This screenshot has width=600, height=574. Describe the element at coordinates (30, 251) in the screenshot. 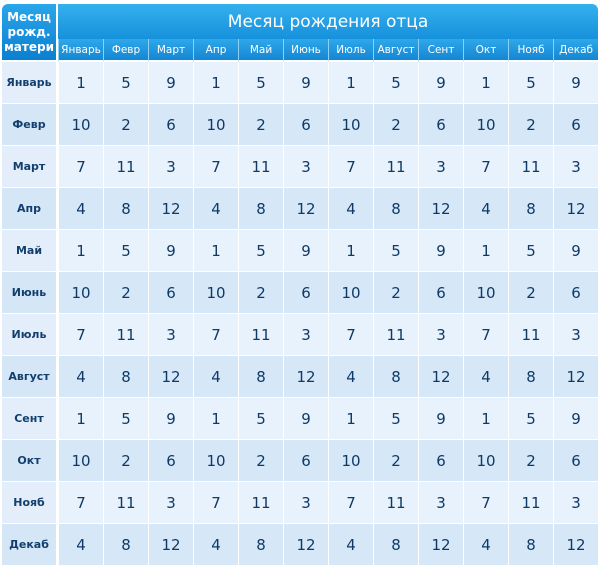

I see `row-header: Май` at that location.